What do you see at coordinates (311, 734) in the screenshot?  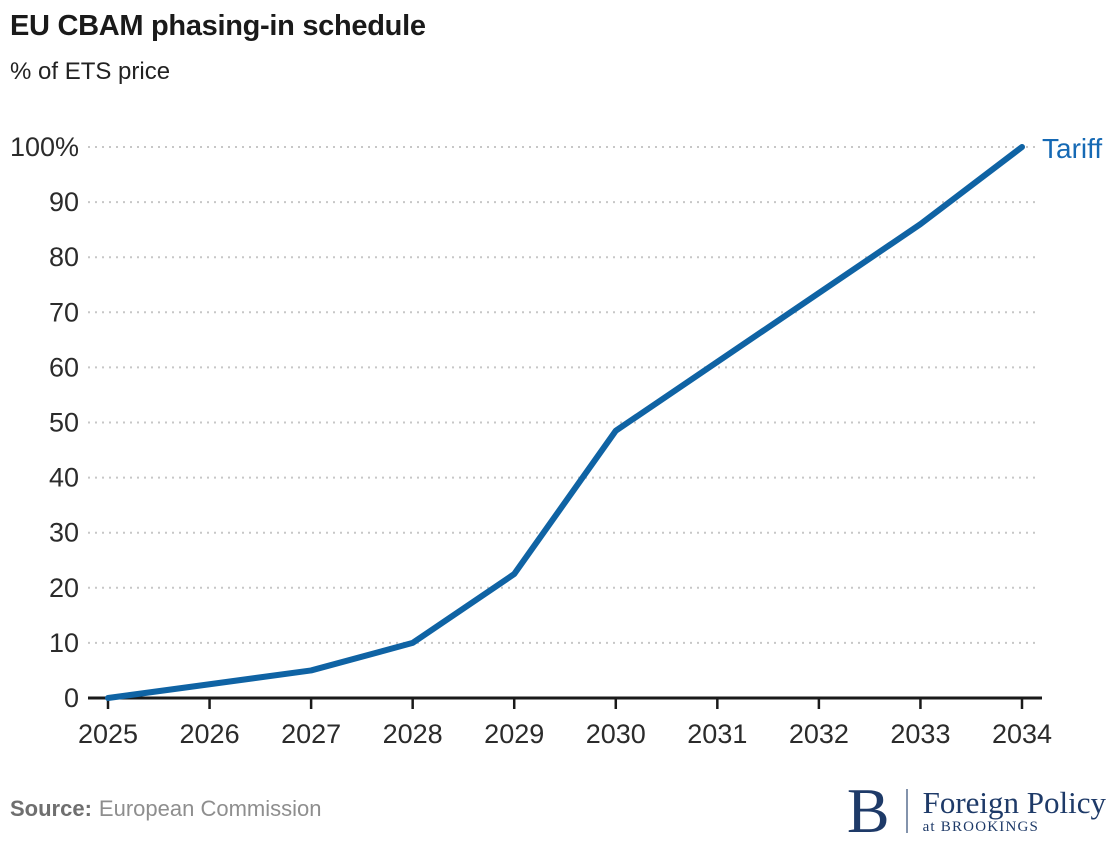 I see `x-axis-tick-label: 2027` at bounding box center [311, 734].